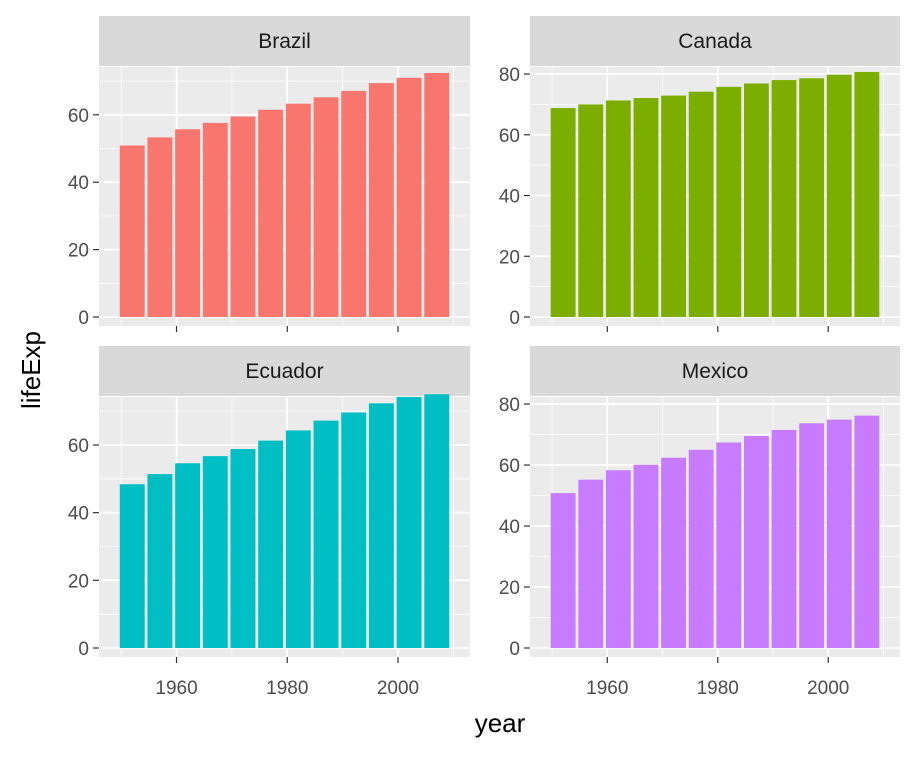  I want to click on facet-strip-label: Canada, so click(715, 41).